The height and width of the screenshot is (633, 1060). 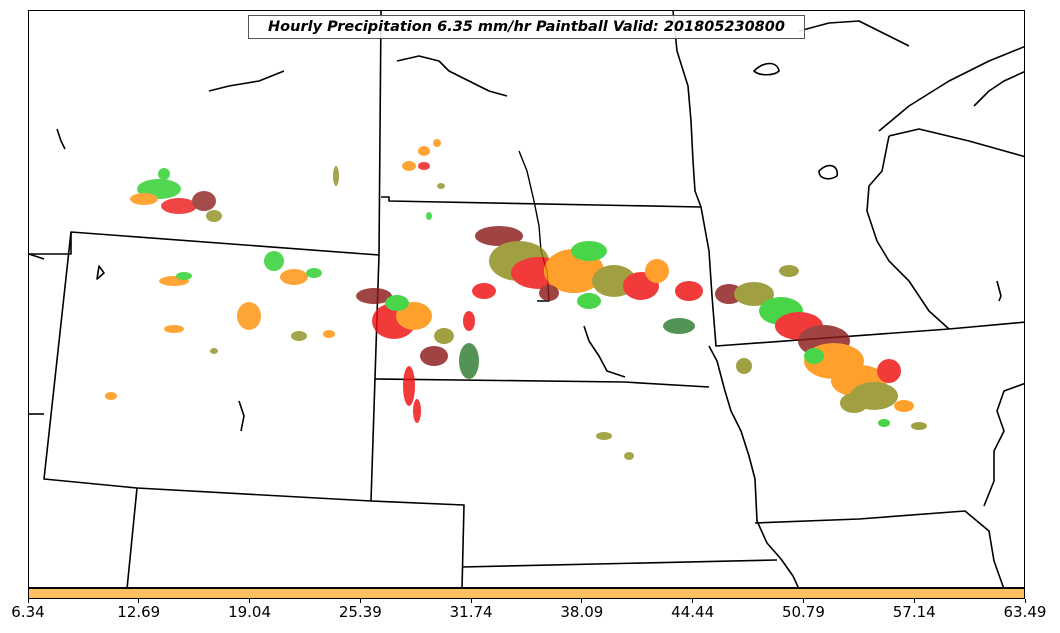 What do you see at coordinates (803, 612) in the screenshot?
I see `colorbar-tick-label: 50.79` at bounding box center [803, 612].